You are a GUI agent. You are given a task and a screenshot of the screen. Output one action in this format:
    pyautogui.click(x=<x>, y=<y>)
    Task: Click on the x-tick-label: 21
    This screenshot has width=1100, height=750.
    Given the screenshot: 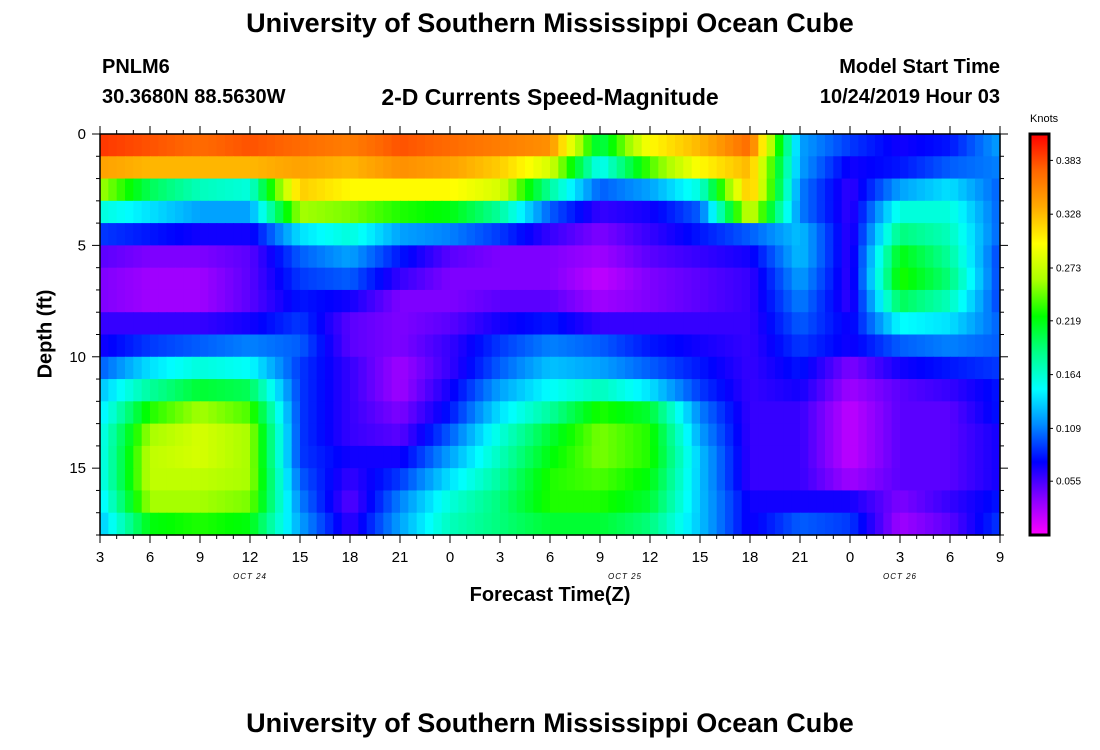 What is the action you would take?
    pyautogui.click(x=400, y=557)
    